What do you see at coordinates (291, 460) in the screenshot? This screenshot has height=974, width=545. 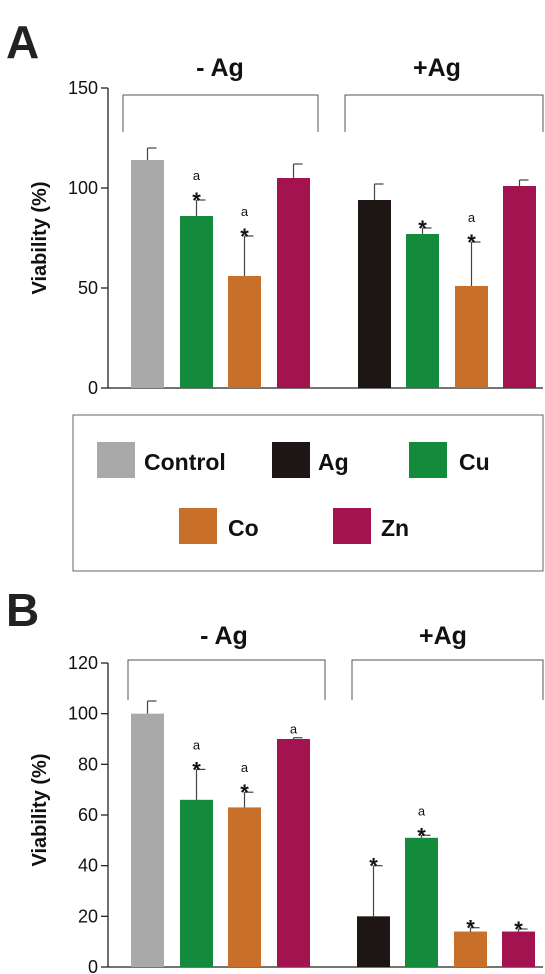 I see `legend-swatch-ag` at bounding box center [291, 460].